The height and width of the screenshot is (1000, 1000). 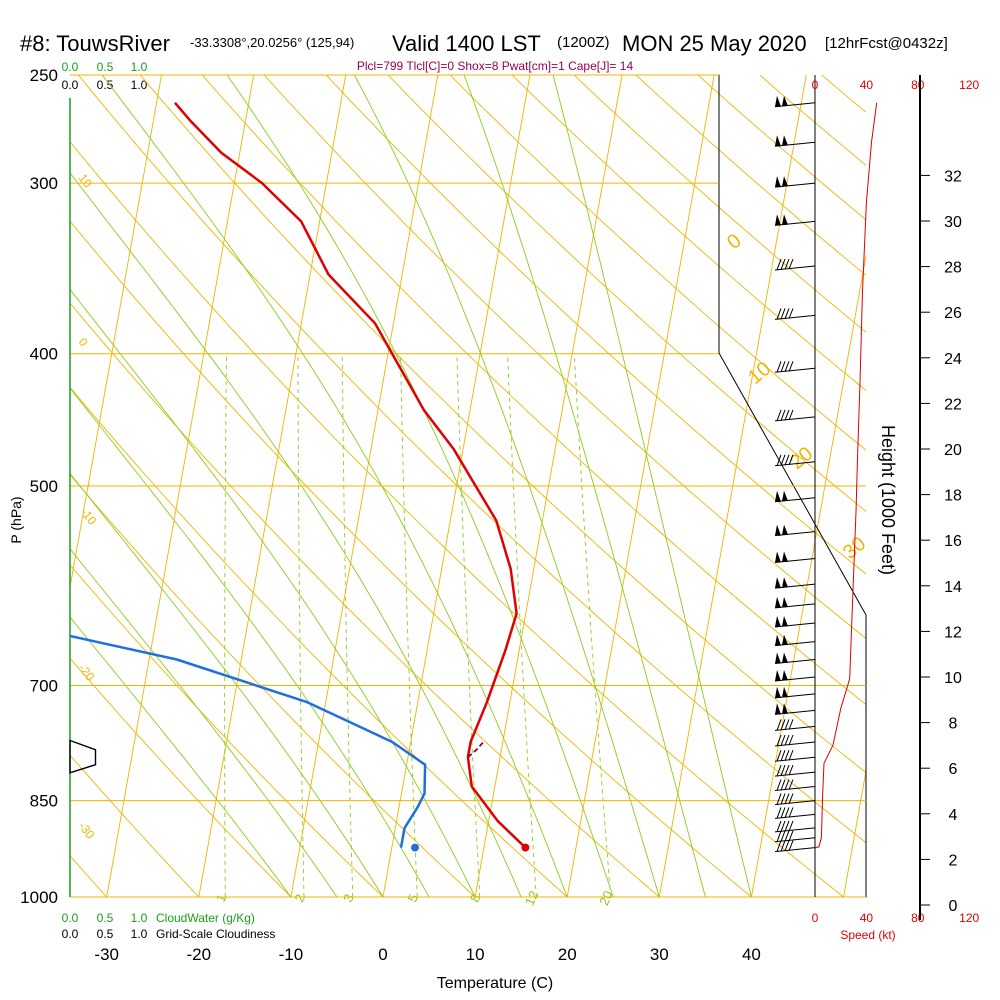 I want to click on height-tick-label: 4, so click(x=953, y=815).